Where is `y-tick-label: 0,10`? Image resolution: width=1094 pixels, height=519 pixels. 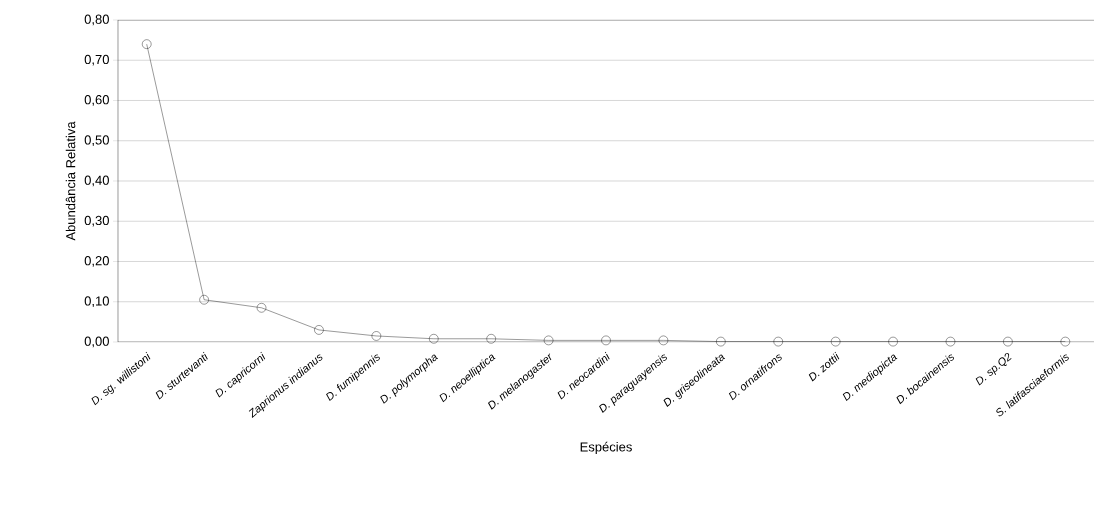
y-tick-label: 0,10 is located at coordinates (96, 302).